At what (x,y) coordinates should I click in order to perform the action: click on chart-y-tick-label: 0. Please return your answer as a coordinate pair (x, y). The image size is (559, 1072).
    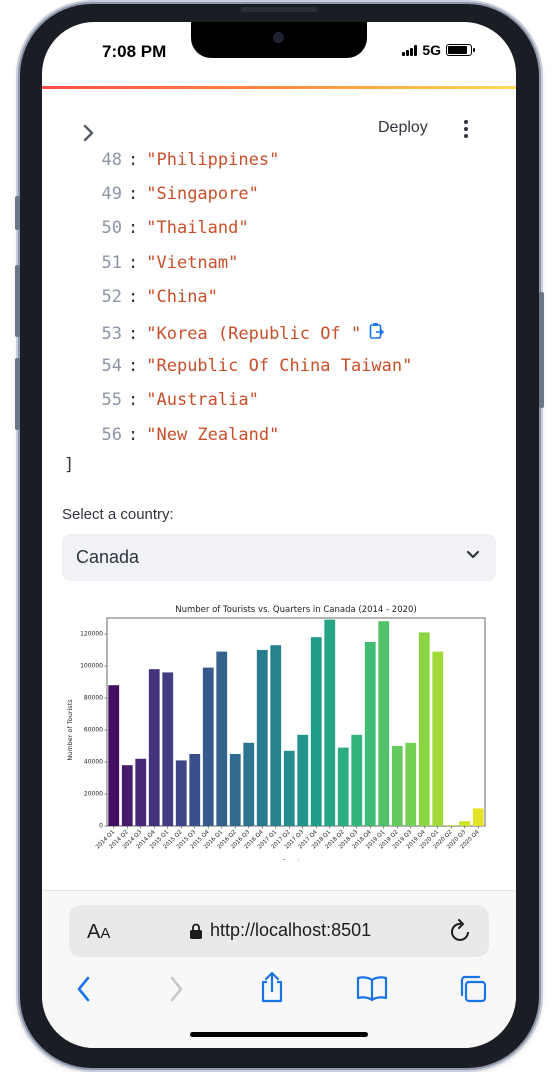
    Looking at the image, I should click on (101, 826).